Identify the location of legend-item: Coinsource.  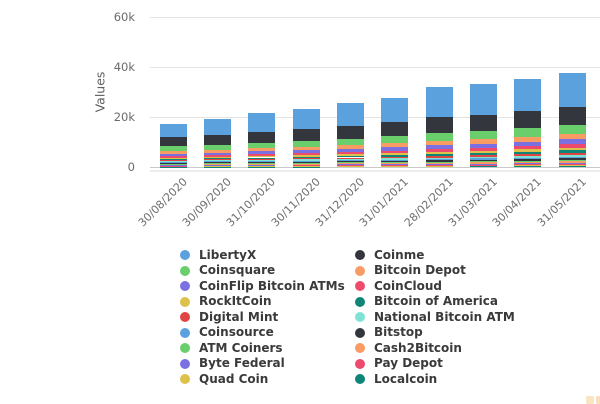
(227, 332).